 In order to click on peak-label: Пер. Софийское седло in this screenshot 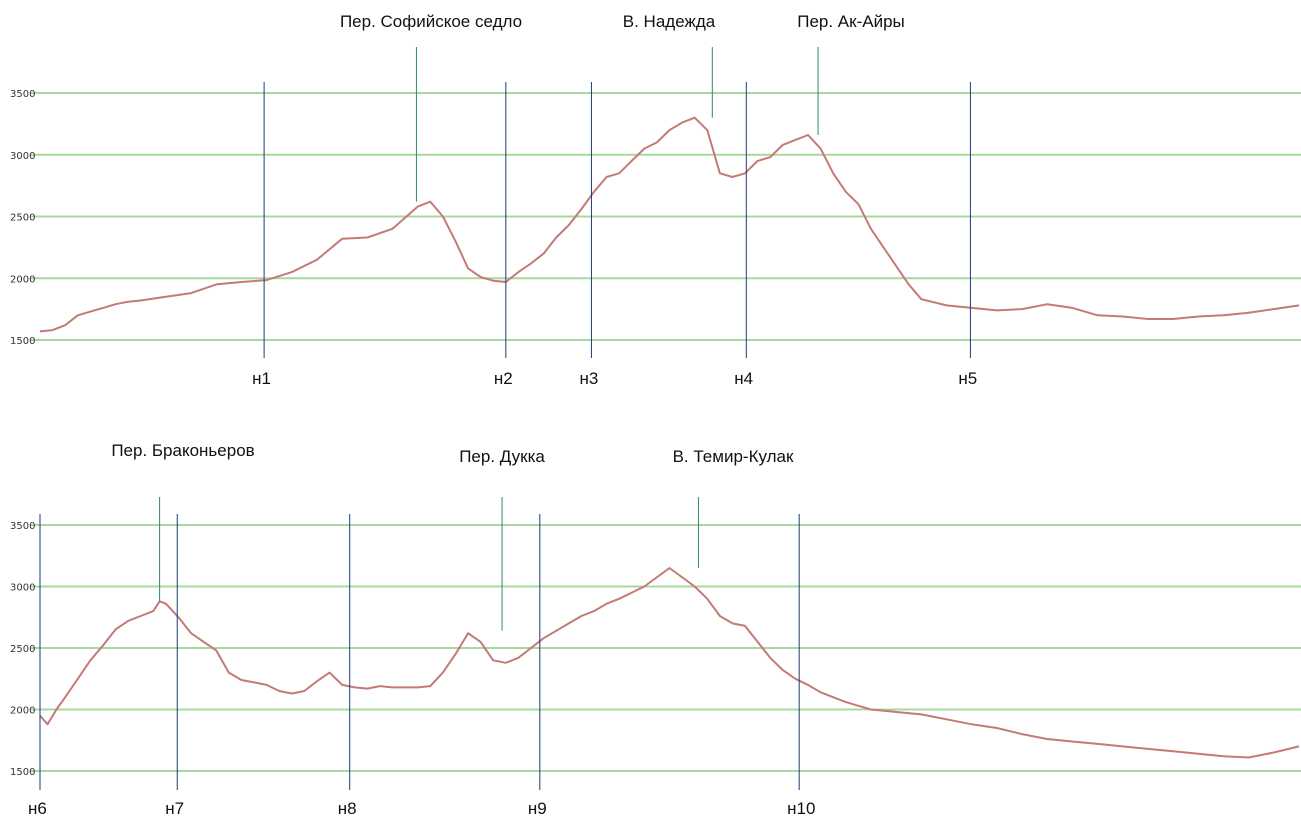, I will do `click(431, 21)`.